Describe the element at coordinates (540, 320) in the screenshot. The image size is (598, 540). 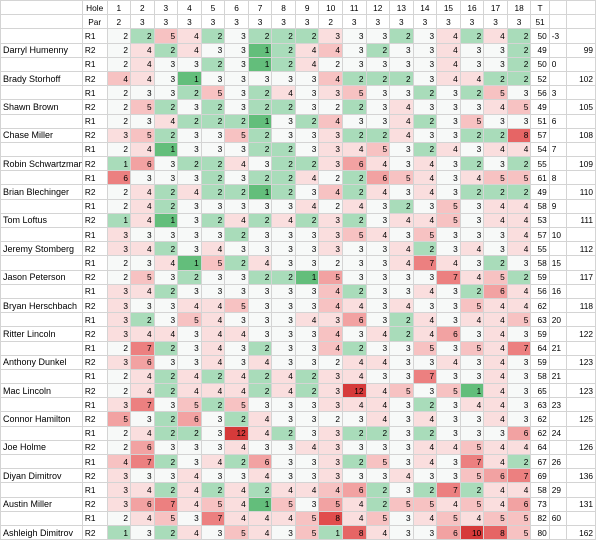
I see `round-total: 63` at that location.